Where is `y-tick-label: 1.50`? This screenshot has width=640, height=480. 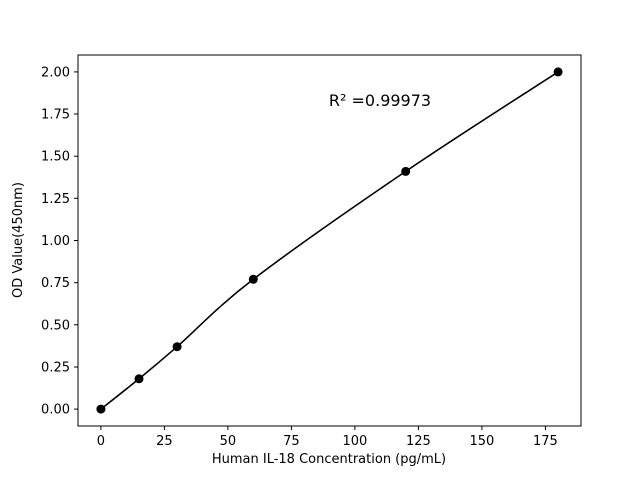 y-tick-label: 1.50 is located at coordinates (55, 157).